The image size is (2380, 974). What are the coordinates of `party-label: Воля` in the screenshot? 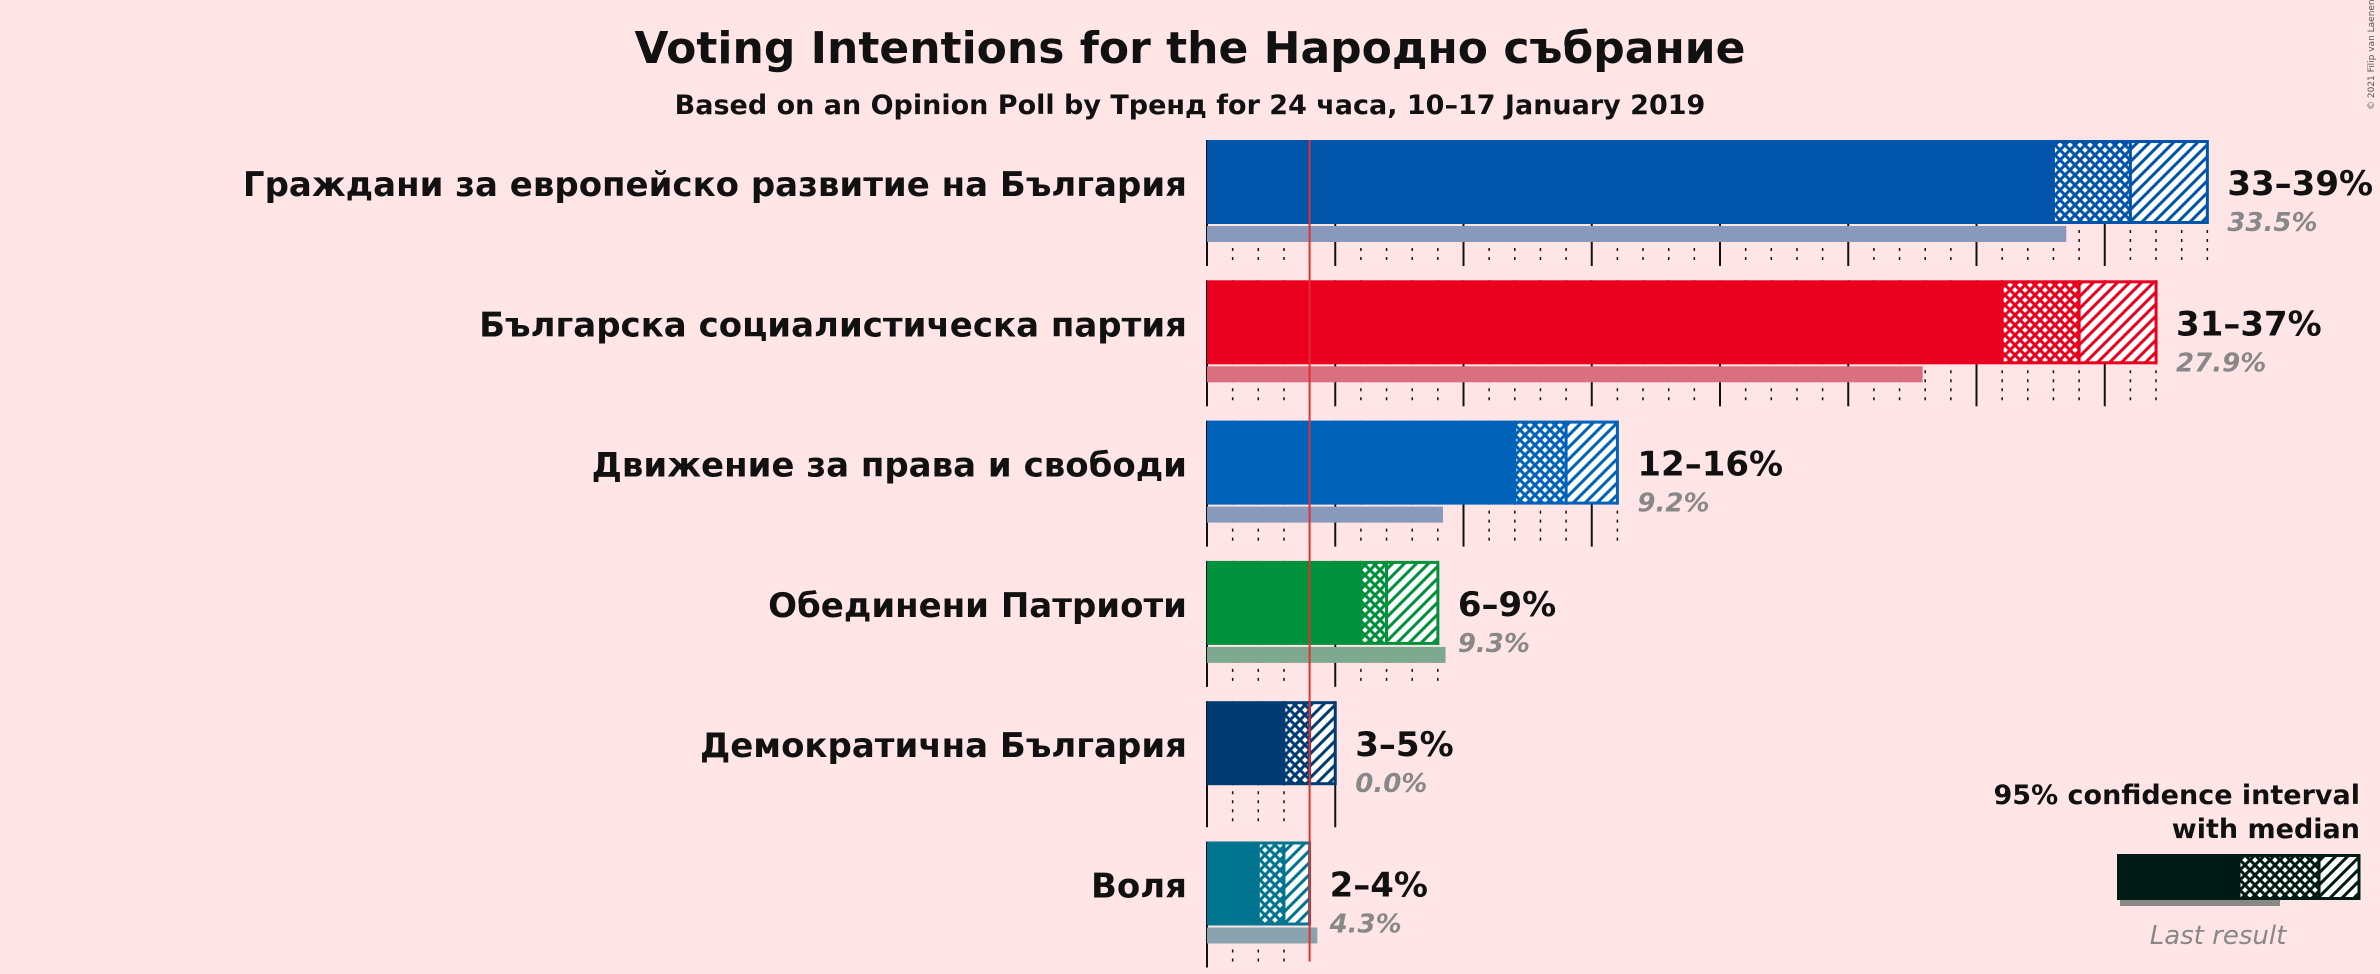 It's located at (1139, 887).